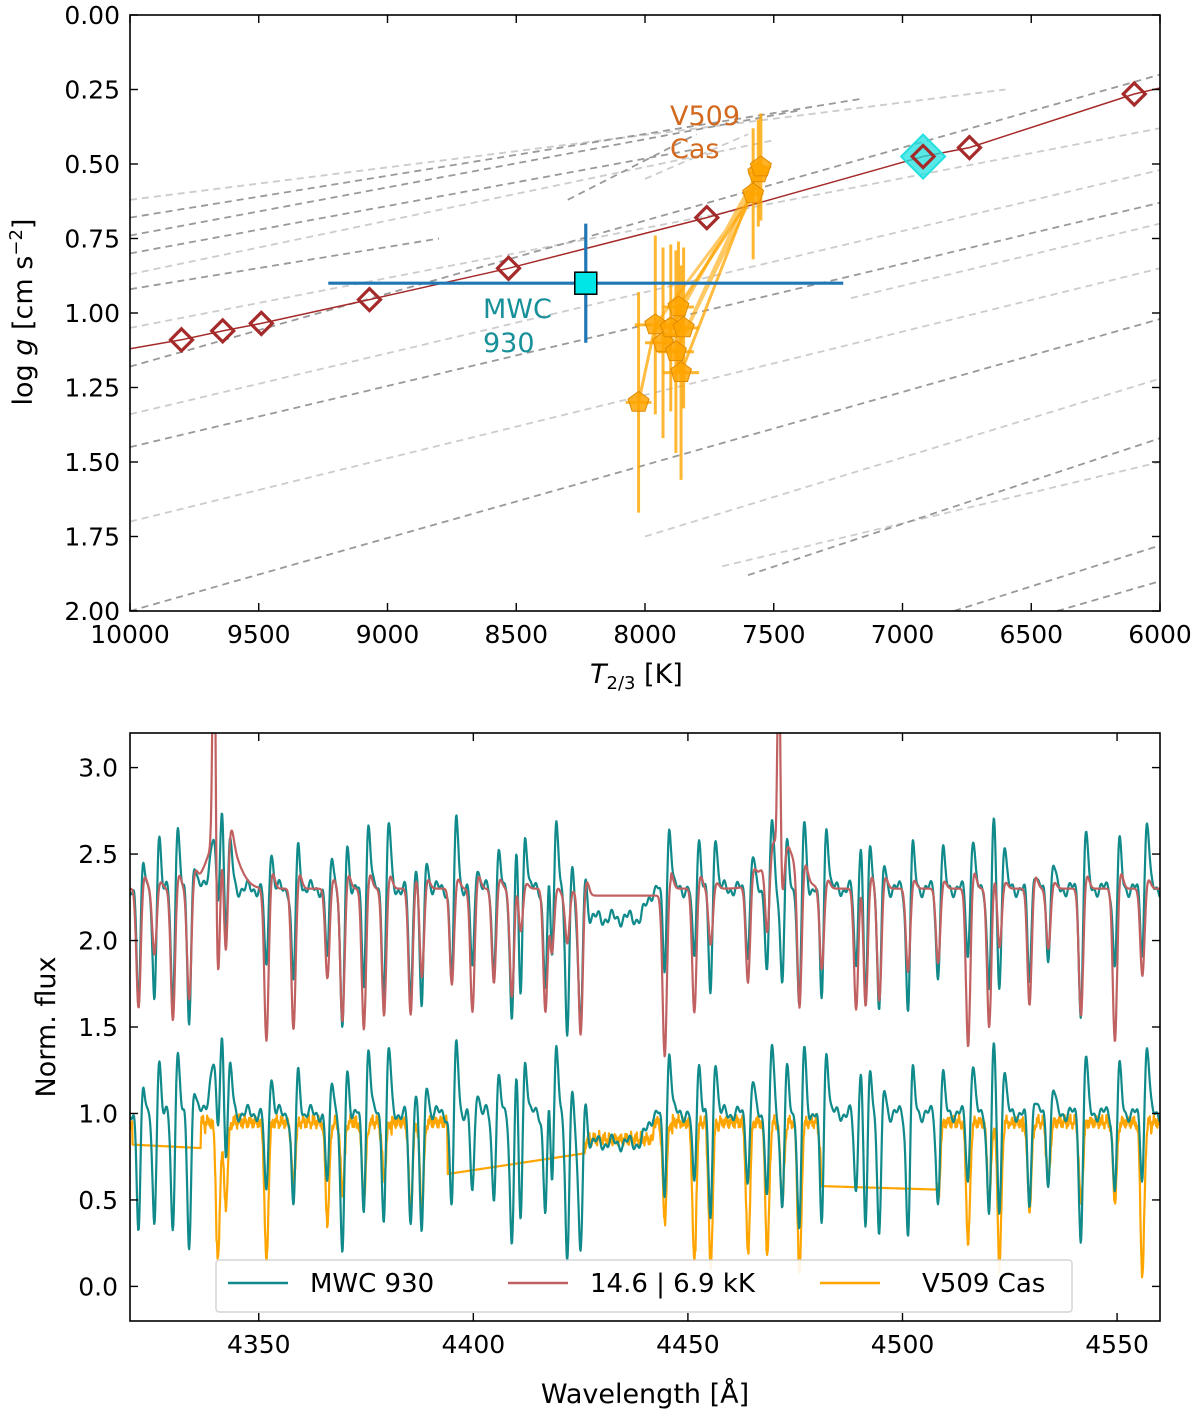 The image size is (1200, 1416). Describe the element at coordinates (645, 1394) in the screenshot. I see `bottom-x-axis-label: Wavelength [Å]` at that location.